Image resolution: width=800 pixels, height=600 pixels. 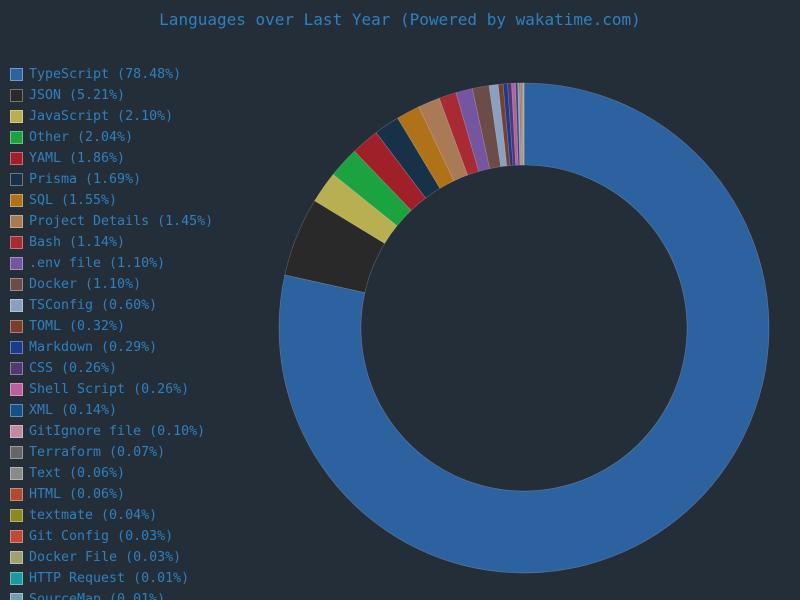 What do you see at coordinates (77, 326) in the screenshot?
I see `legend-label: TOML (0.32%)` at bounding box center [77, 326].